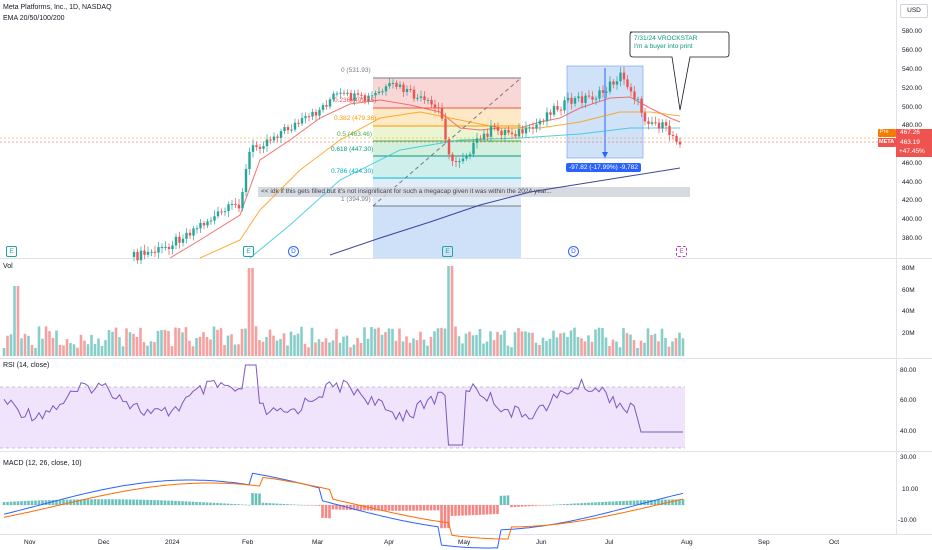 This screenshot has width=932, height=550. What do you see at coordinates (342, 406) in the screenshot?
I see `rsi-pane` at bounding box center [342, 406].